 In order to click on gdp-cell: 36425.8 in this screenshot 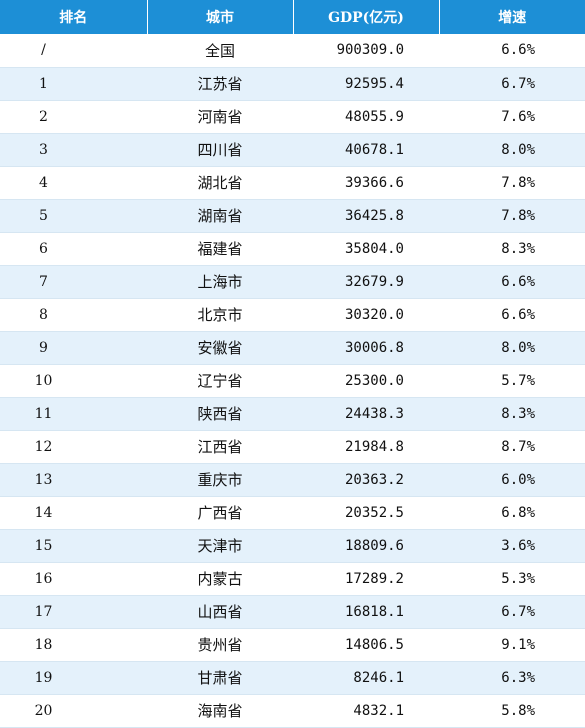, I will do `click(366, 216)`.